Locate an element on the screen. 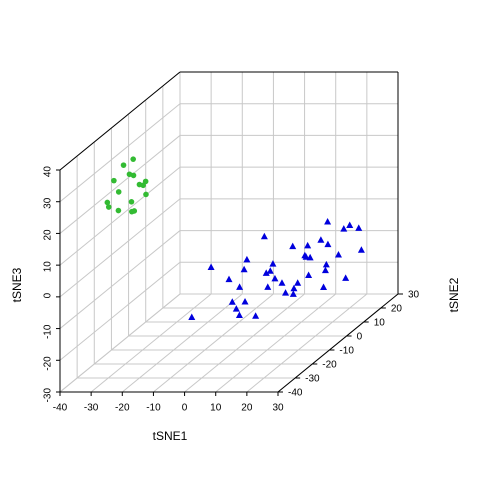 The height and width of the screenshot is (485, 480). y-tick-label: -40 is located at coordinates (295, 393).